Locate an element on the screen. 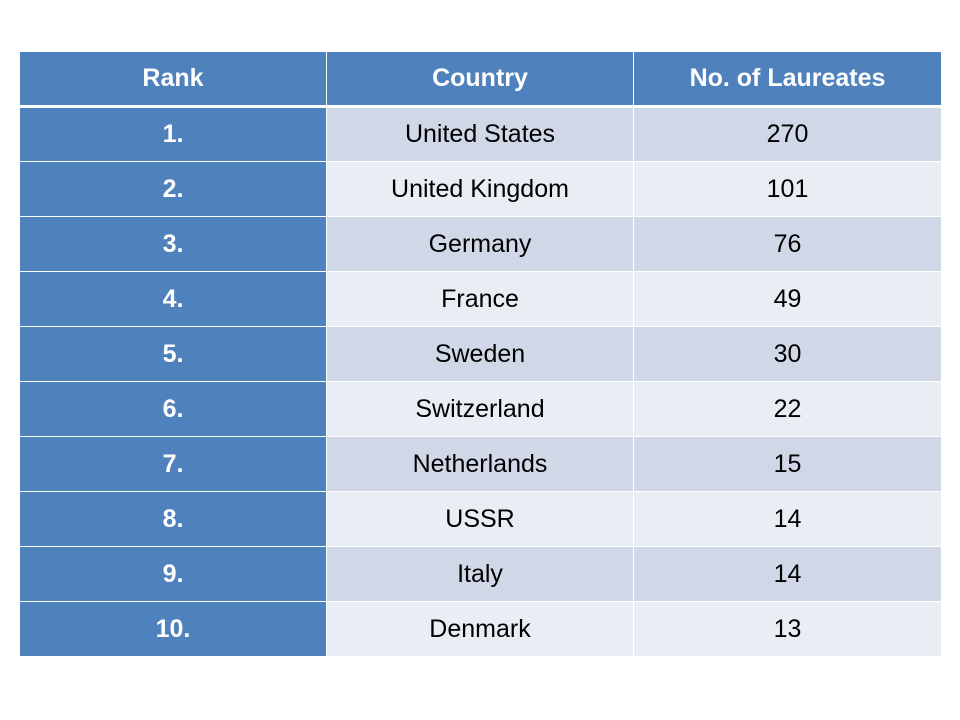 The height and width of the screenshot is (720, 960). rank-cell: 1. is located at coordinates (173, 134).